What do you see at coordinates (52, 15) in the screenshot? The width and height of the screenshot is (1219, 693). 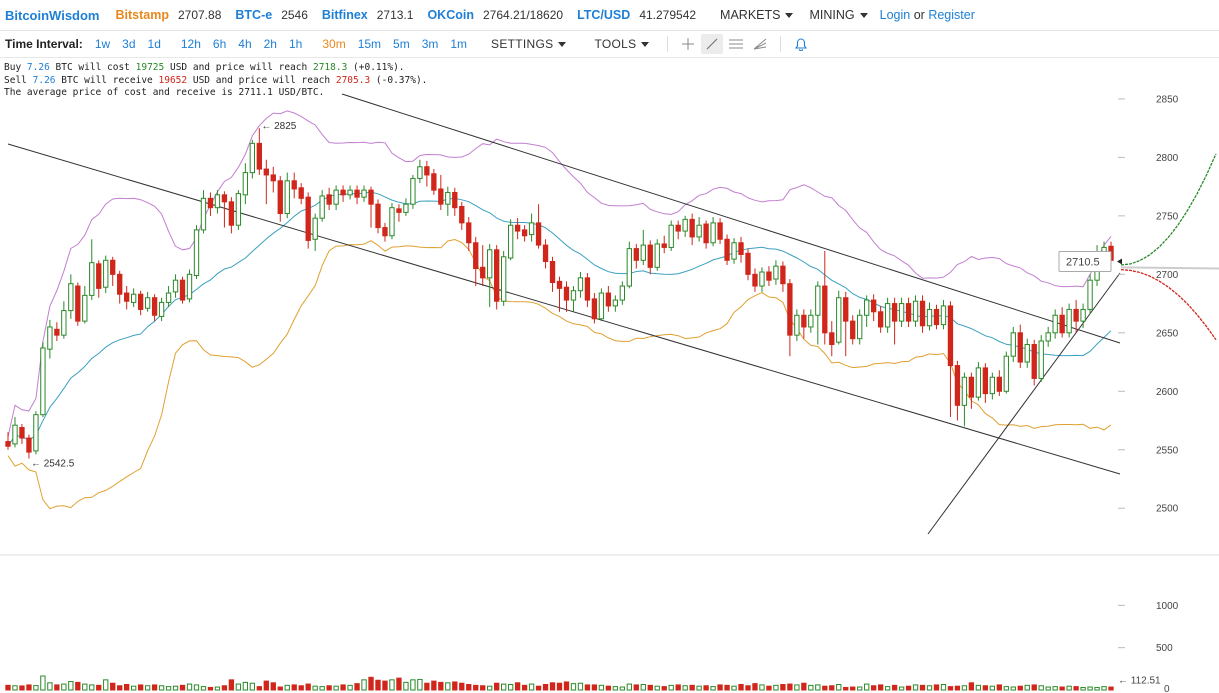 I see `brand-logo: BitcoinWisdom` at bounding box center [52, 15].